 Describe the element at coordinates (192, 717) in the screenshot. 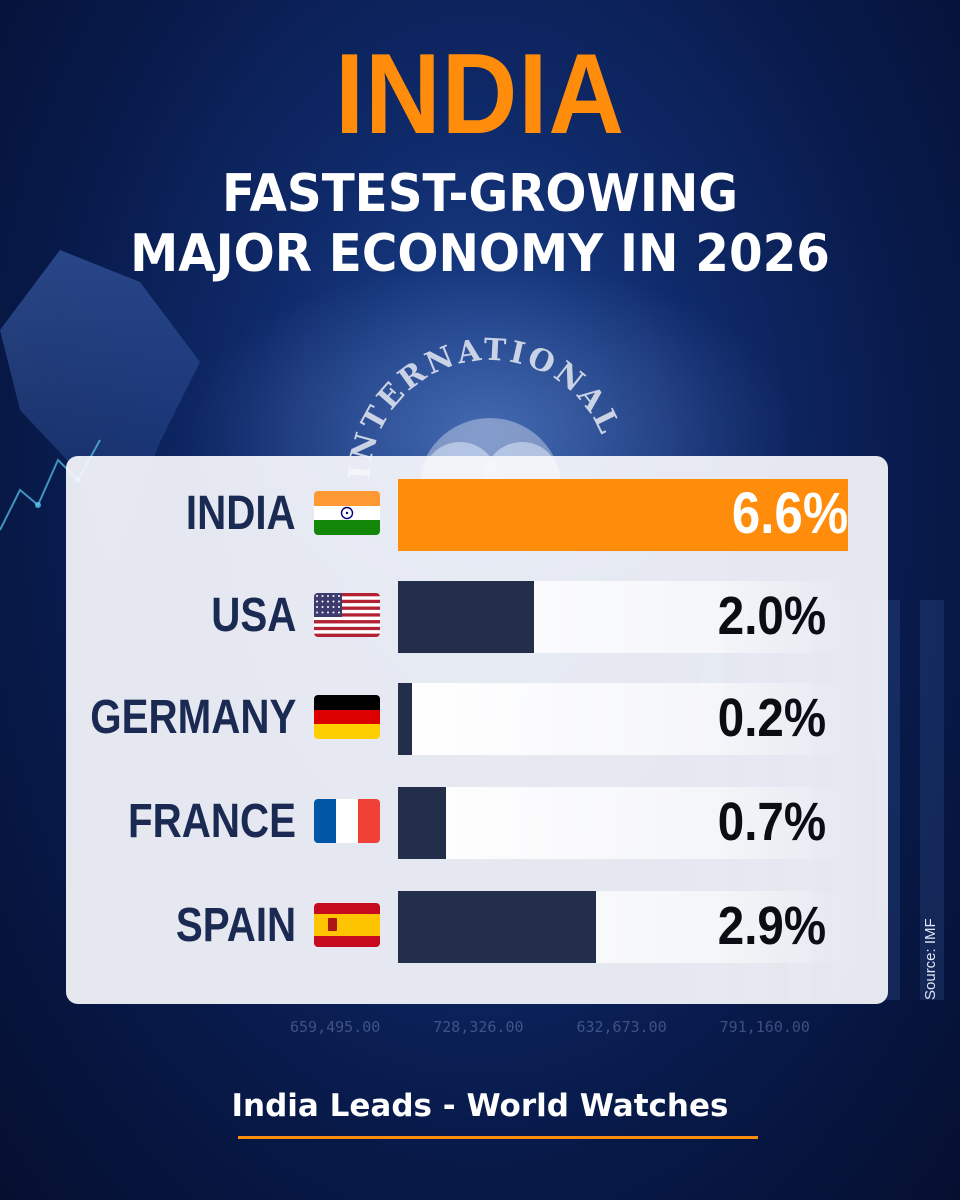

I see `category-label: GERMANY` at that location.